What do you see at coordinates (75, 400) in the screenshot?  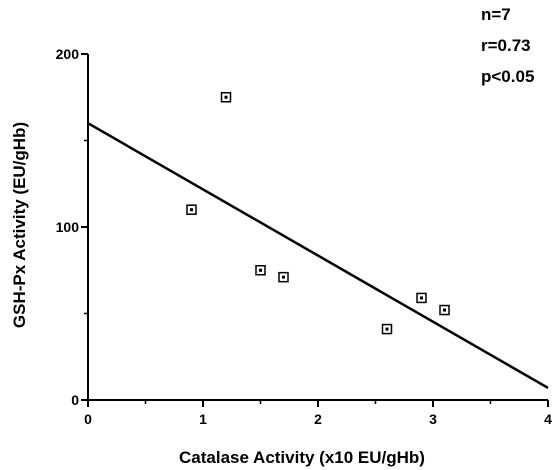 I see `y-tick-label: 0` at bounding box center [75, 400].